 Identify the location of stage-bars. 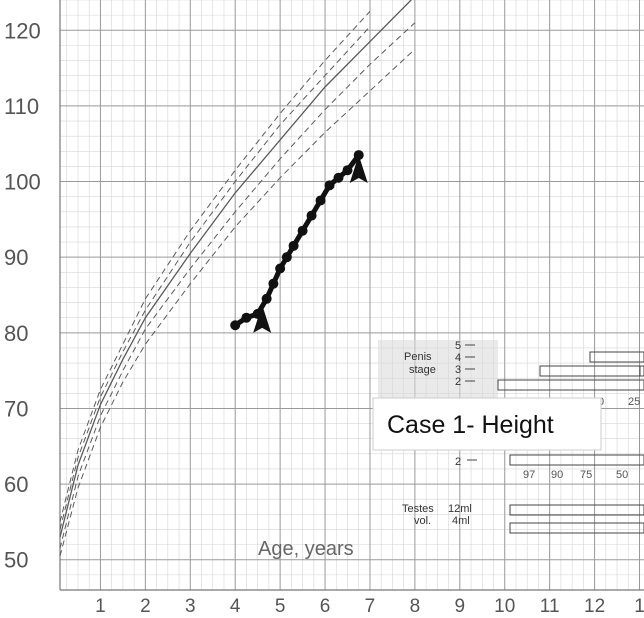
(554, 439).